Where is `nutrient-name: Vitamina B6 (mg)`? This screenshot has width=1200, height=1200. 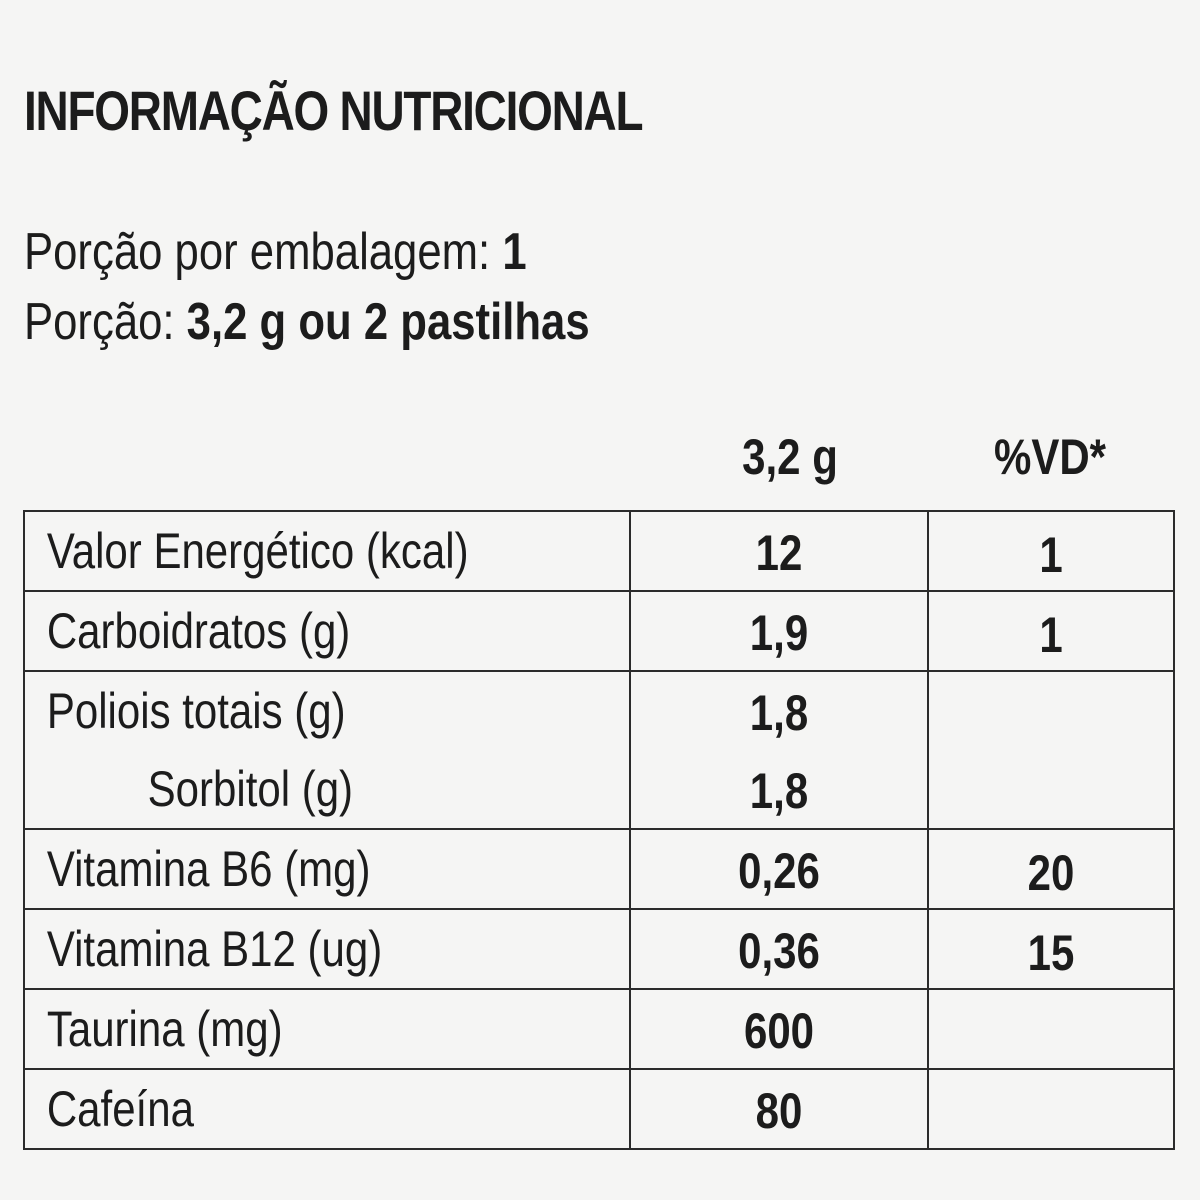
nutrient-name: Vitamina B6 (mg) is located at coordinates (208, 869).